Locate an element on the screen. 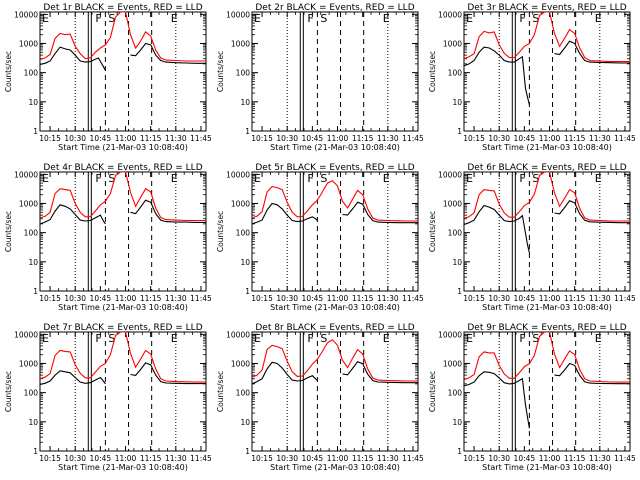  panel-title: Det 3r BLACK = Events, RED = LLD is located at coordinates (546, 8).